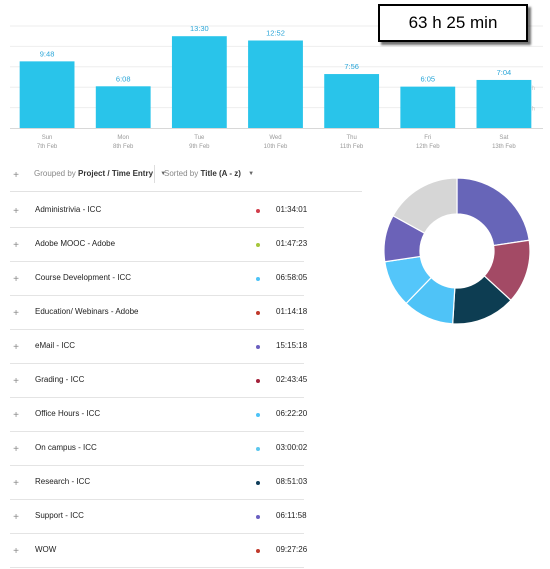  Describe the element at coordinates (292, 447) in the screenshot. I see `project-duration: 03:00:02` at that location.